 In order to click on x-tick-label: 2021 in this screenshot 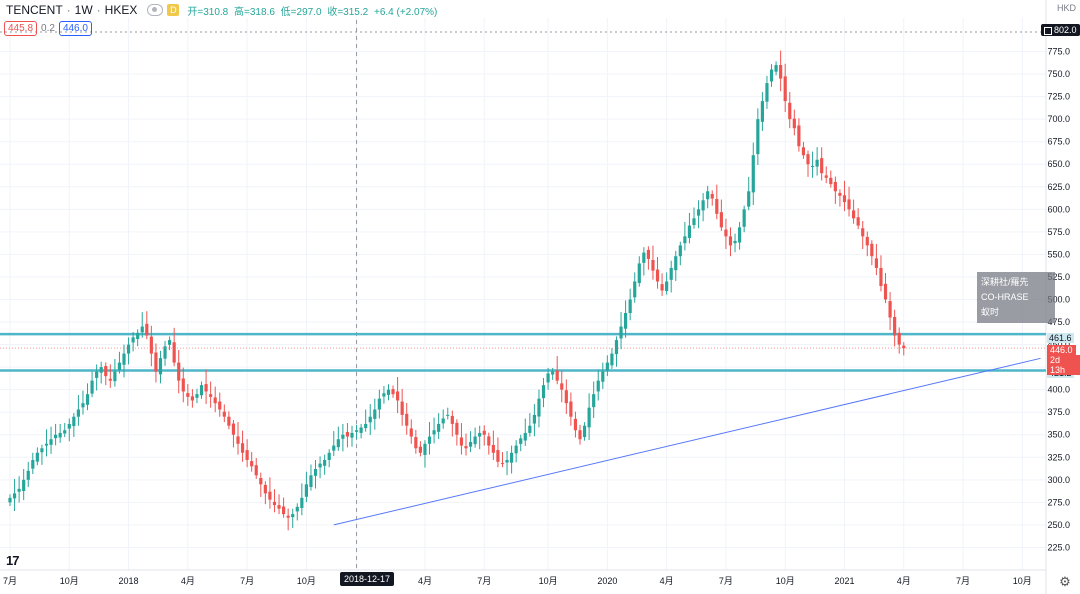, I will do `click(844, 581)`.